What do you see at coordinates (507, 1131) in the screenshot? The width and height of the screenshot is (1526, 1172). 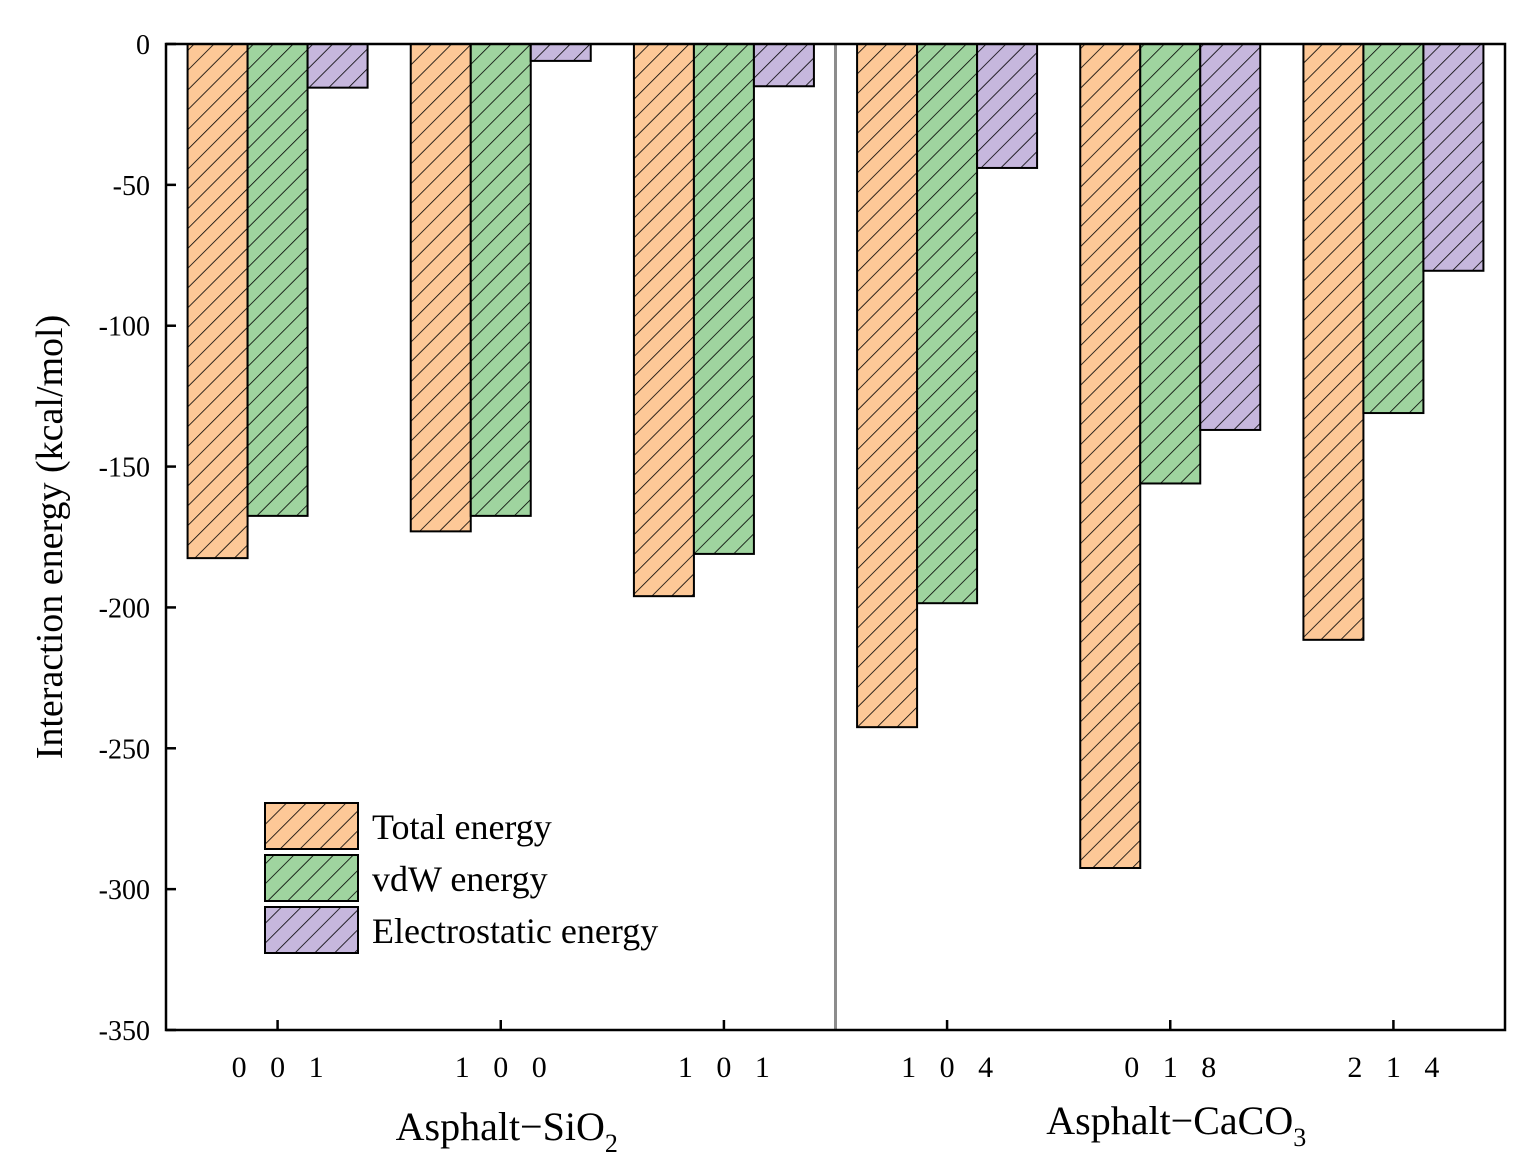 I see `group-label-1: Asphalt−SiO2` at bounding box center [507, 1131].